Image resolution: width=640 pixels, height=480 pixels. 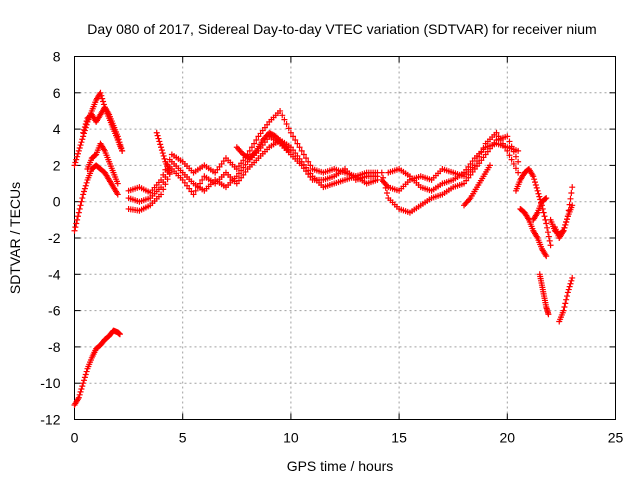 I want to click on series-track-m, so click(x=453, y=167).